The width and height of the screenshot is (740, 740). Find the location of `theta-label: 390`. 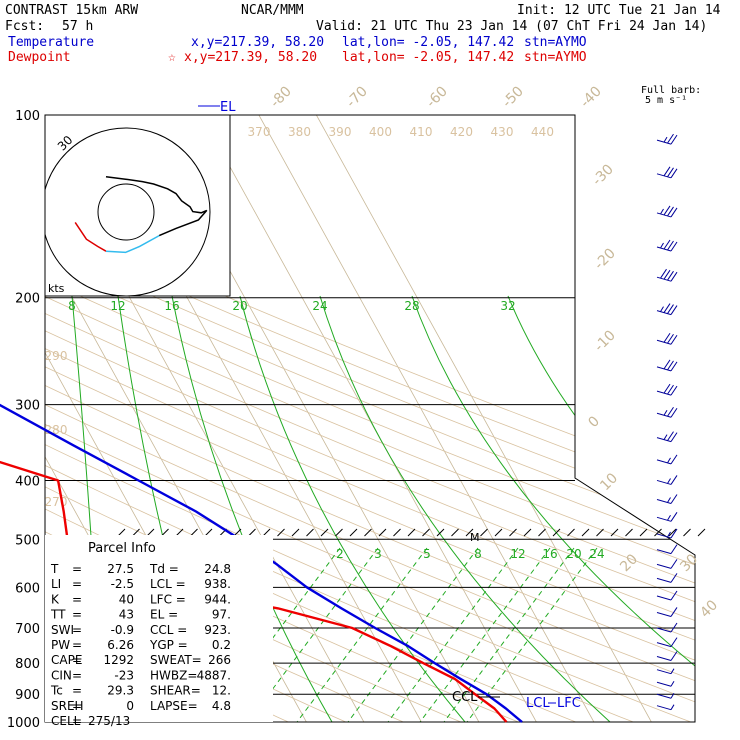

theta-label: 390 is located at coordinates (340, 132).